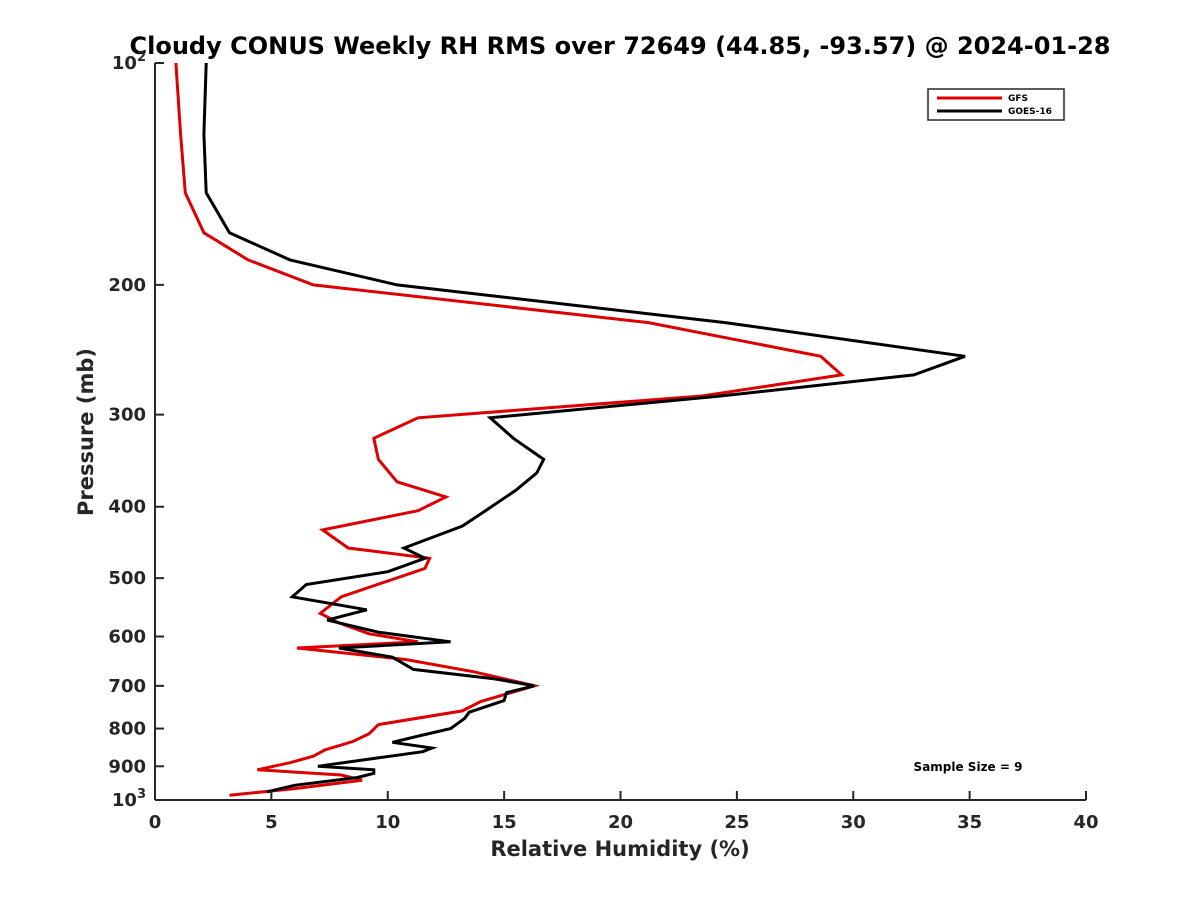 The width and height of the screenshot is (1200, 900). I want to click on x-tick-label: 35, so click(969, 822).